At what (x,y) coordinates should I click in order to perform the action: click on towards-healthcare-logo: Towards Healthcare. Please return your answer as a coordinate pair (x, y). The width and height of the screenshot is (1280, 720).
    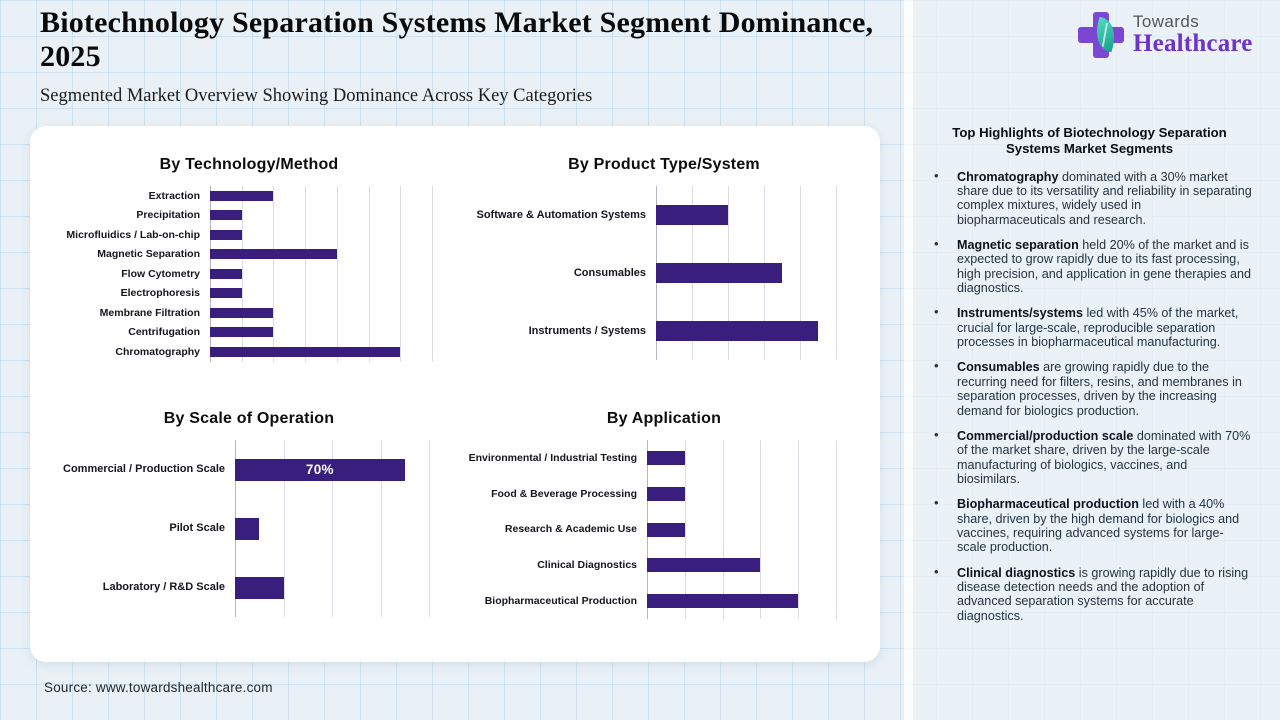
    Looking at the image, I should click on (1165, 35).